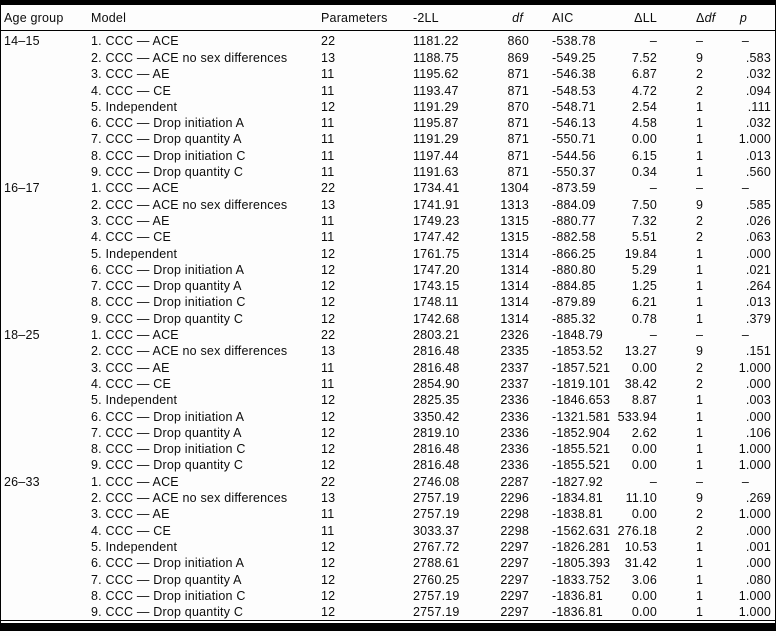  I want to click on cell-dll: 11.10, so click(641, 498).